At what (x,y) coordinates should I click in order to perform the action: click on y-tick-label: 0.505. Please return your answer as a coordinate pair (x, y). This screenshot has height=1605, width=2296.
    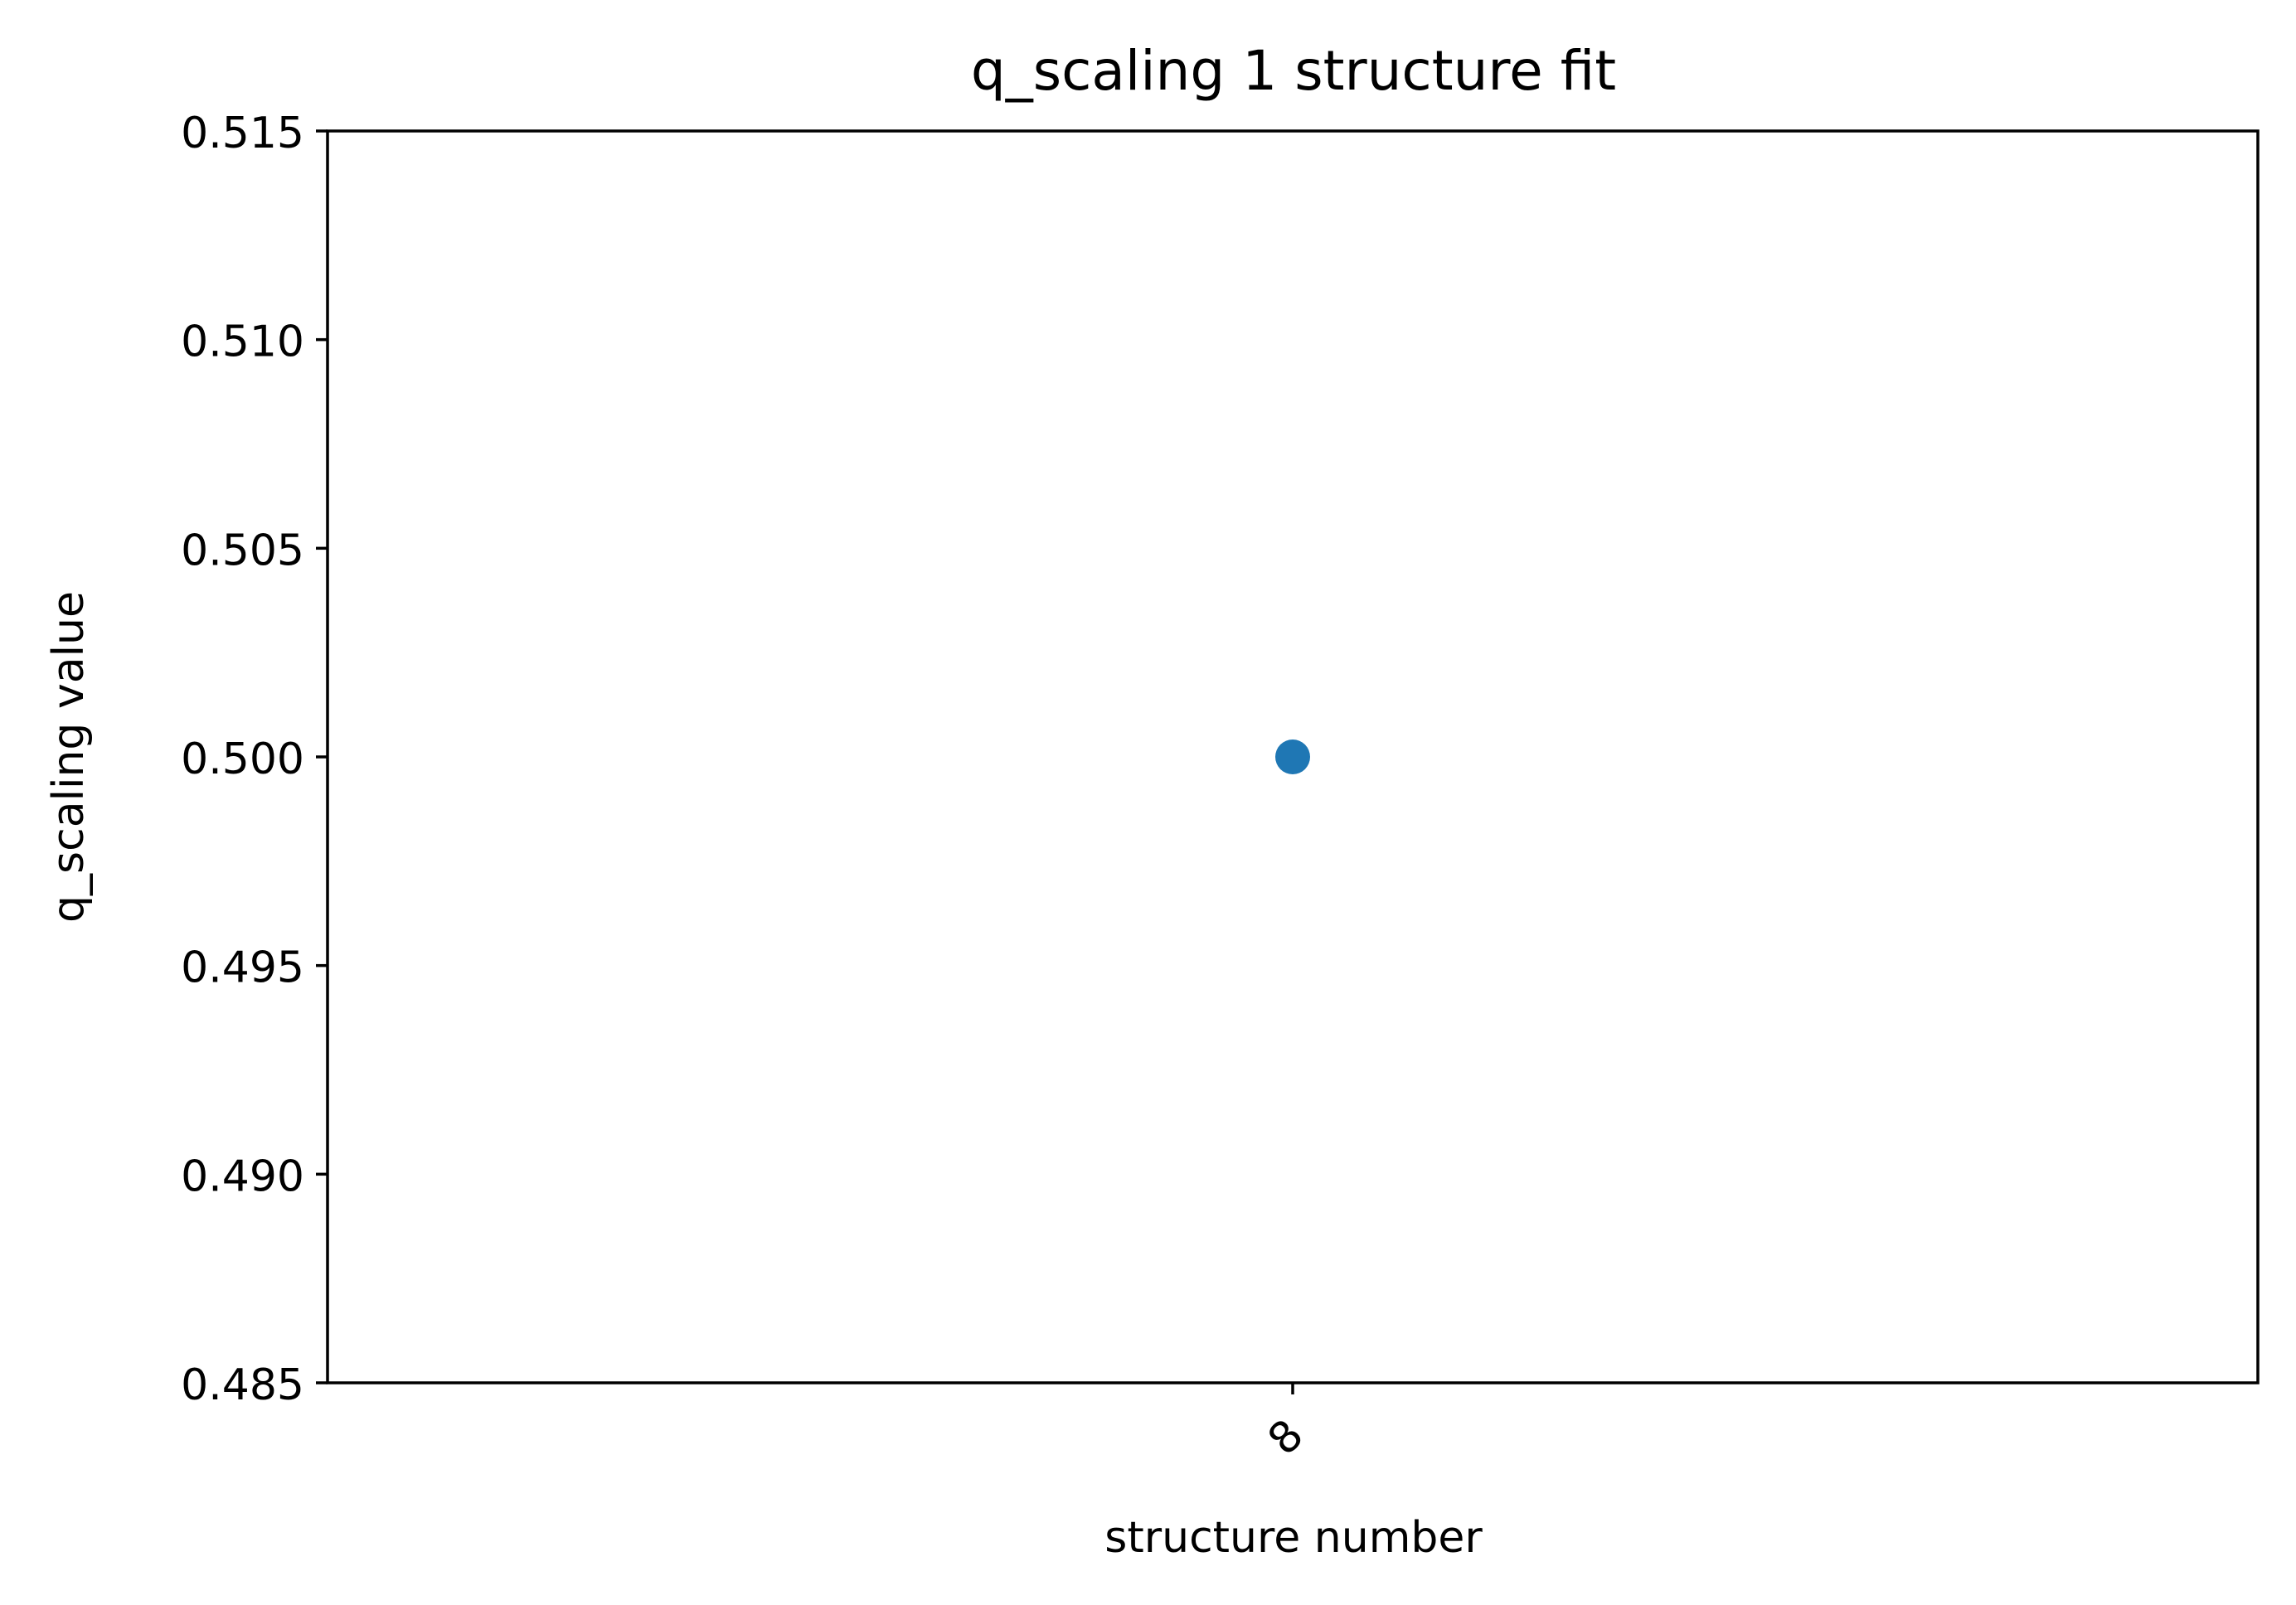
    Looking at the image, I should click on (242, 550).